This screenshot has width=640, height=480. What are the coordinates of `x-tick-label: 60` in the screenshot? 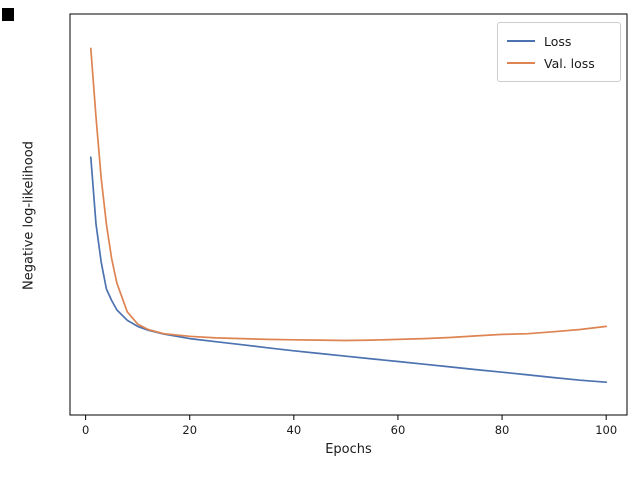 It's located at (398, 430).